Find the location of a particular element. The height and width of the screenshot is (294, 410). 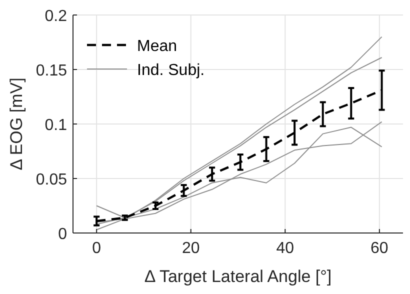

y-tick-label: 0.05 is located at coordinates (52, 180).